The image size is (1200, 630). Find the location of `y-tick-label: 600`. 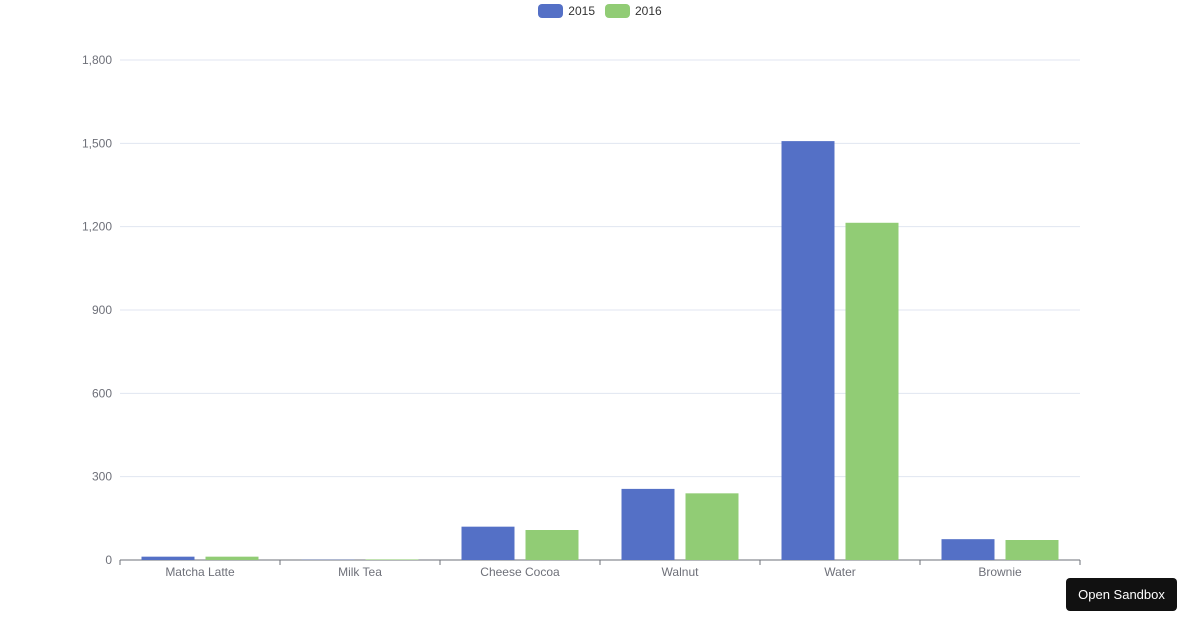

y-tick-label: 600 is located at coordinates (102, 393).